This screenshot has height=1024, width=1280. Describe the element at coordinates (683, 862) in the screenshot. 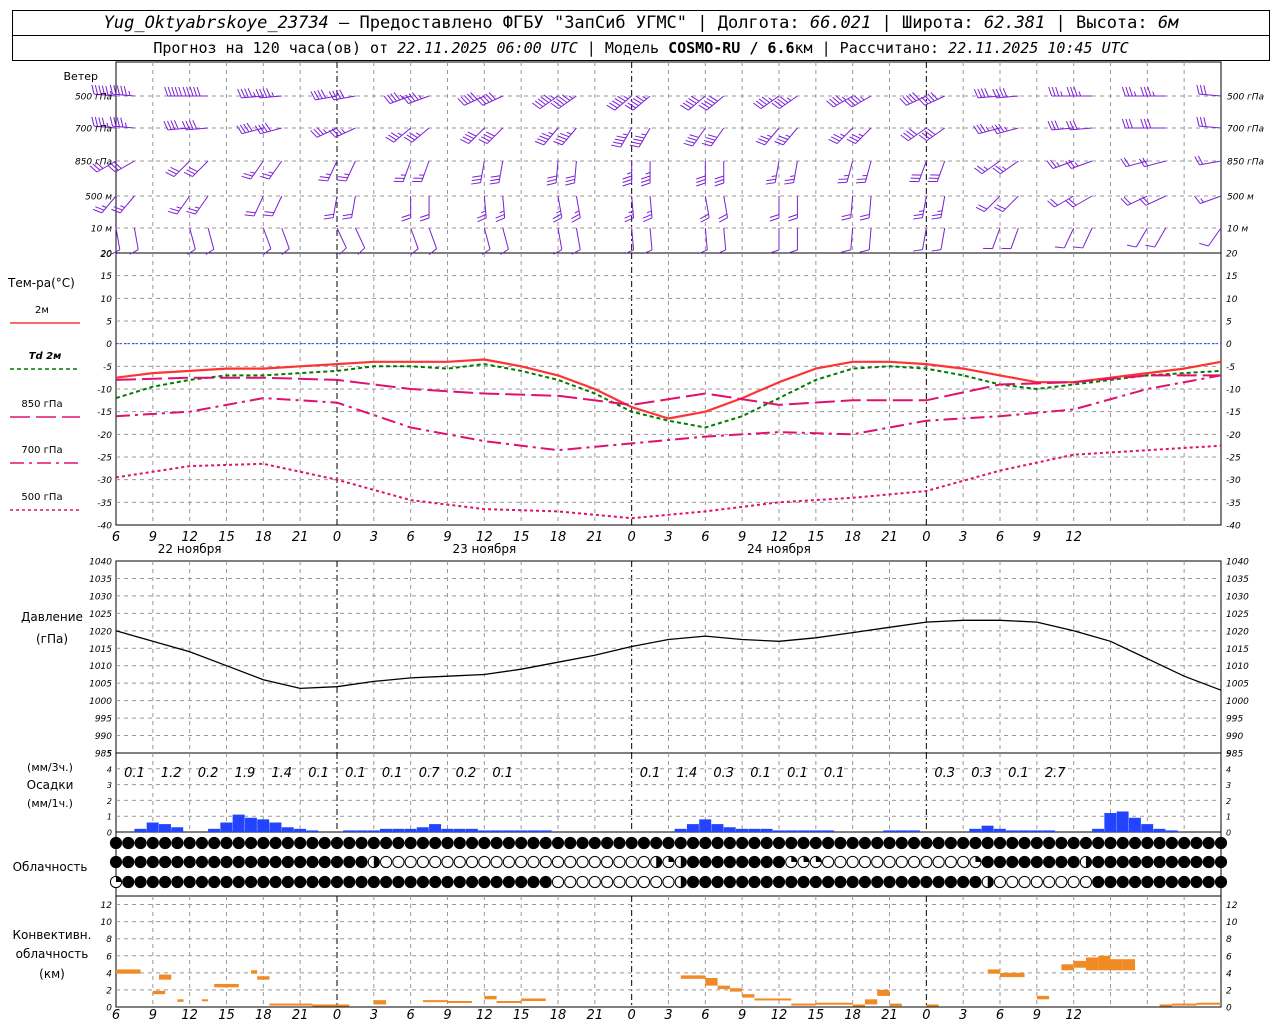

I see `cloud-fill` at that location.